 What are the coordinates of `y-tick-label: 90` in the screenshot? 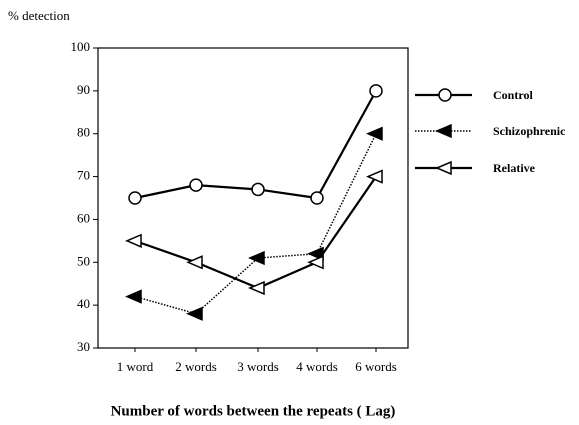 It's located at (83, 89).